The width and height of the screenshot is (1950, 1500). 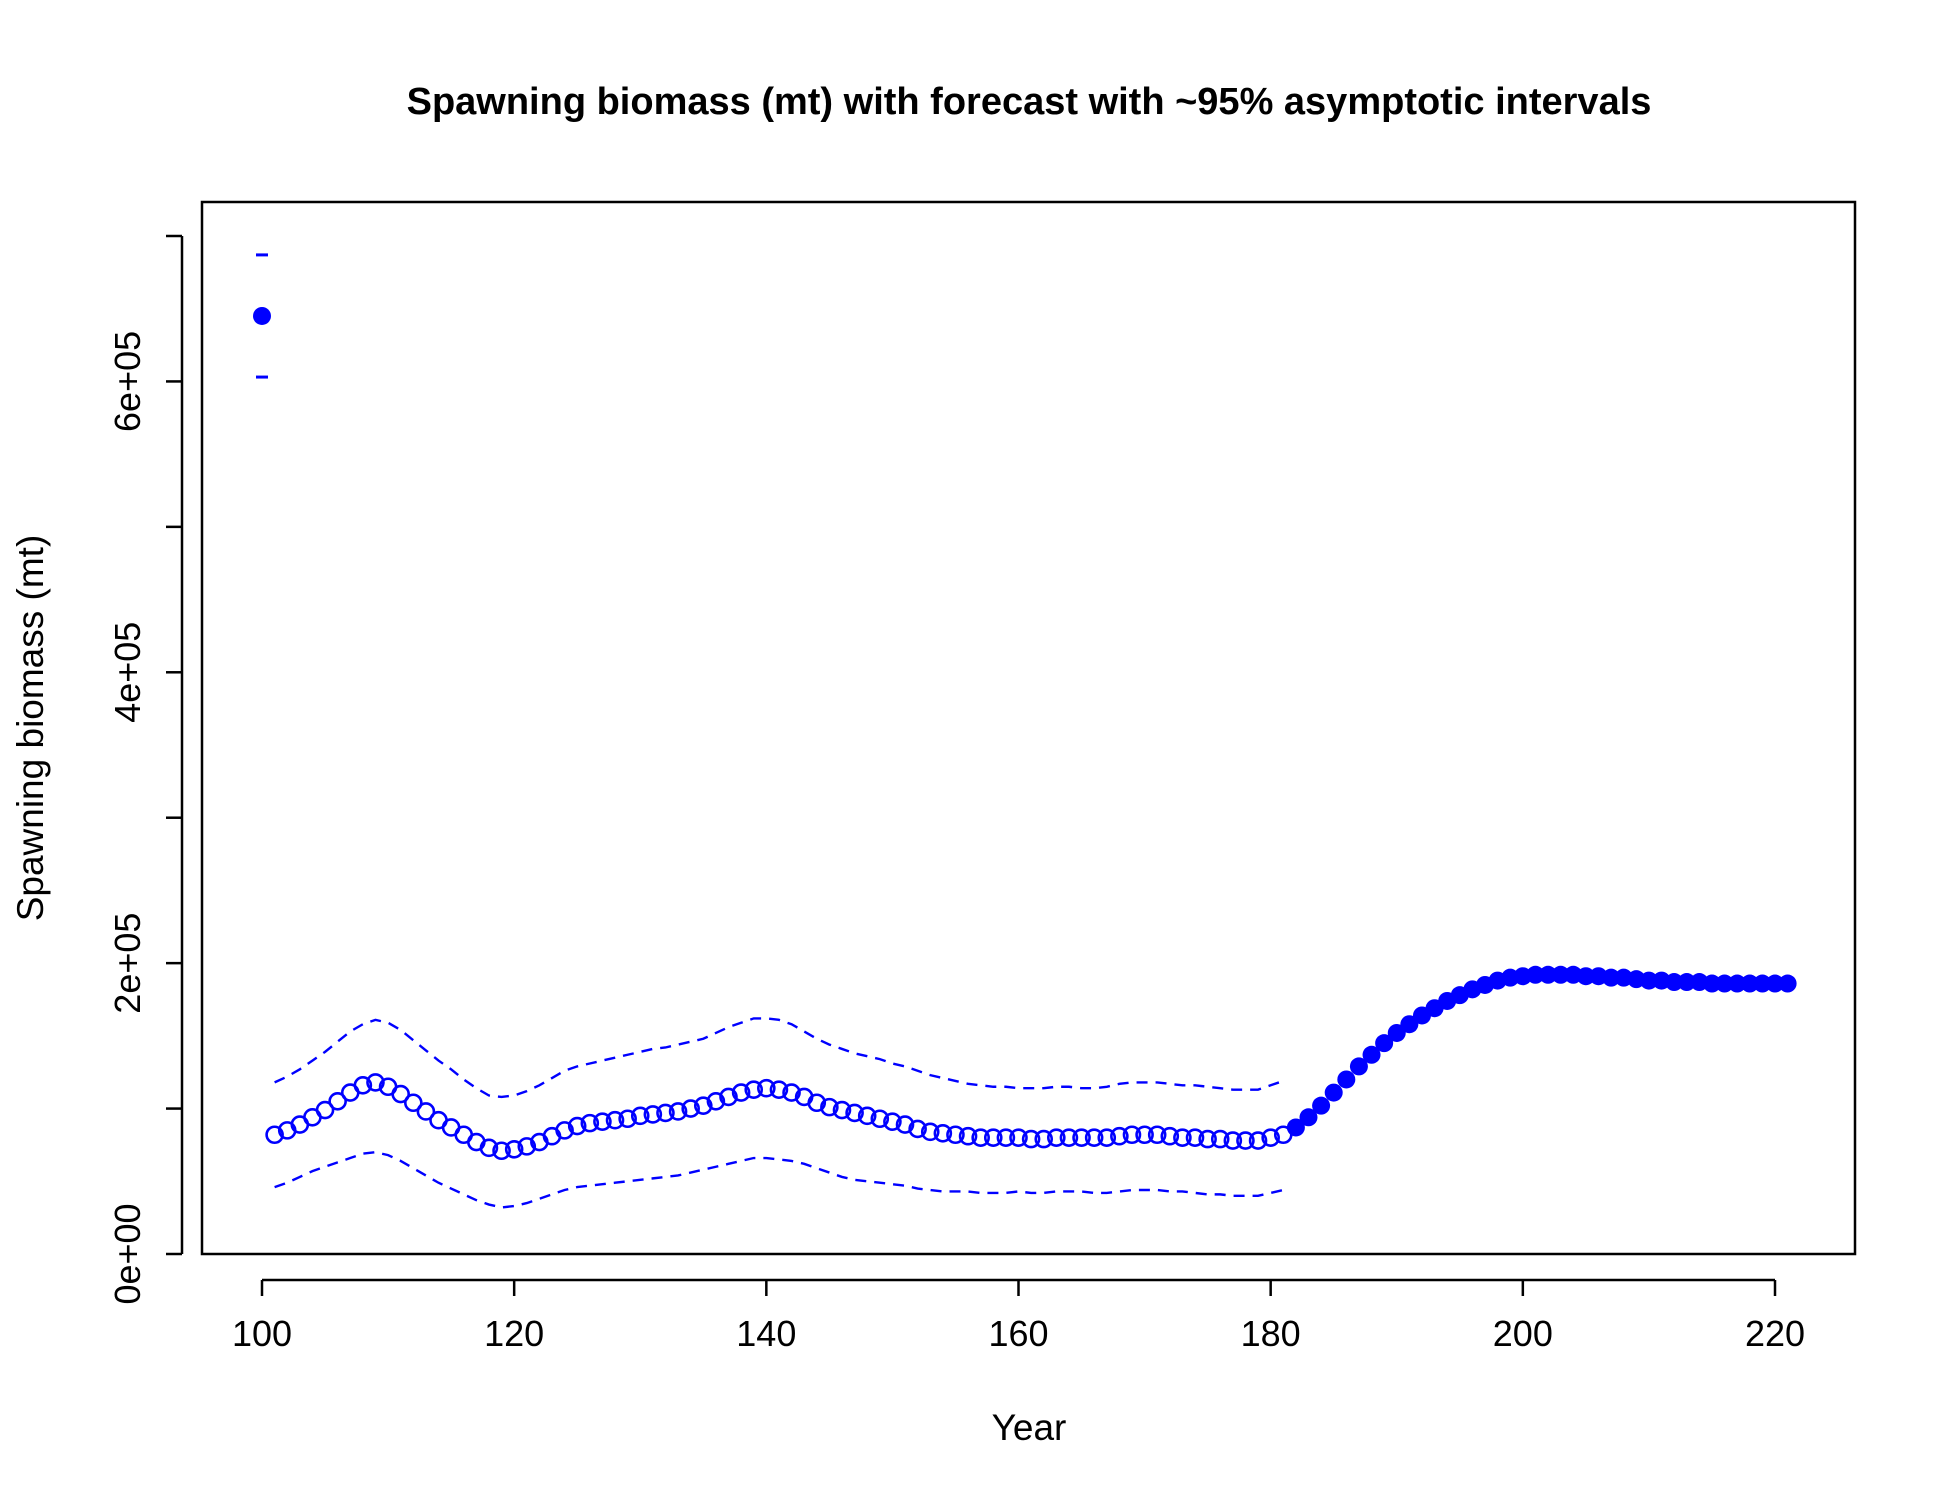 What do you see at coordinates (127, 381) in the screenshot?
I see `y-tick-label: 6e+05` at bounding box center [127, 381].